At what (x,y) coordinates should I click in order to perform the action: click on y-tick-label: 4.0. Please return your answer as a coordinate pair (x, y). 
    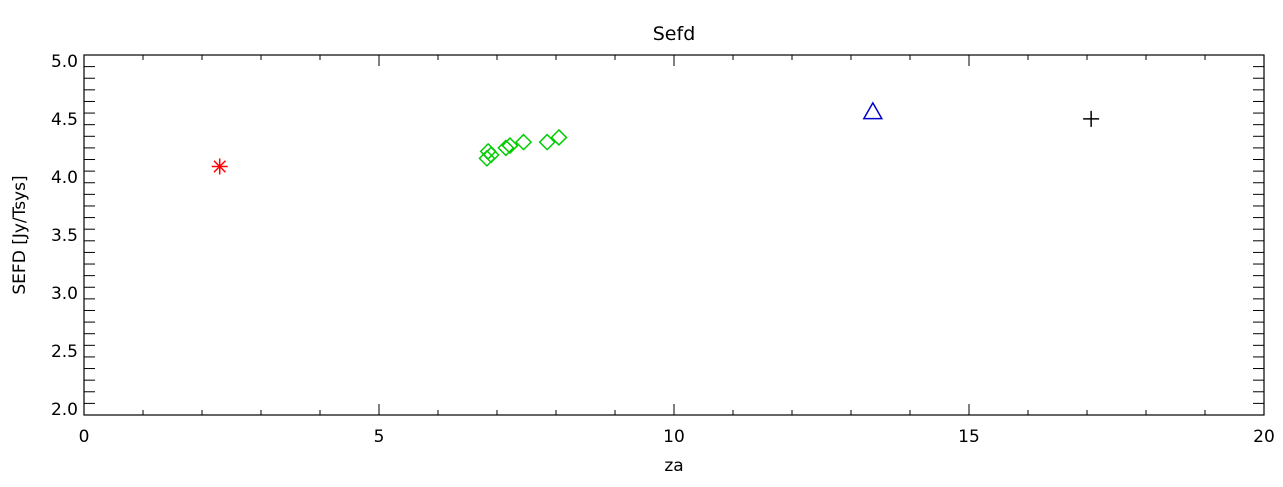
    Looking at the image, I should click on (64, 178).